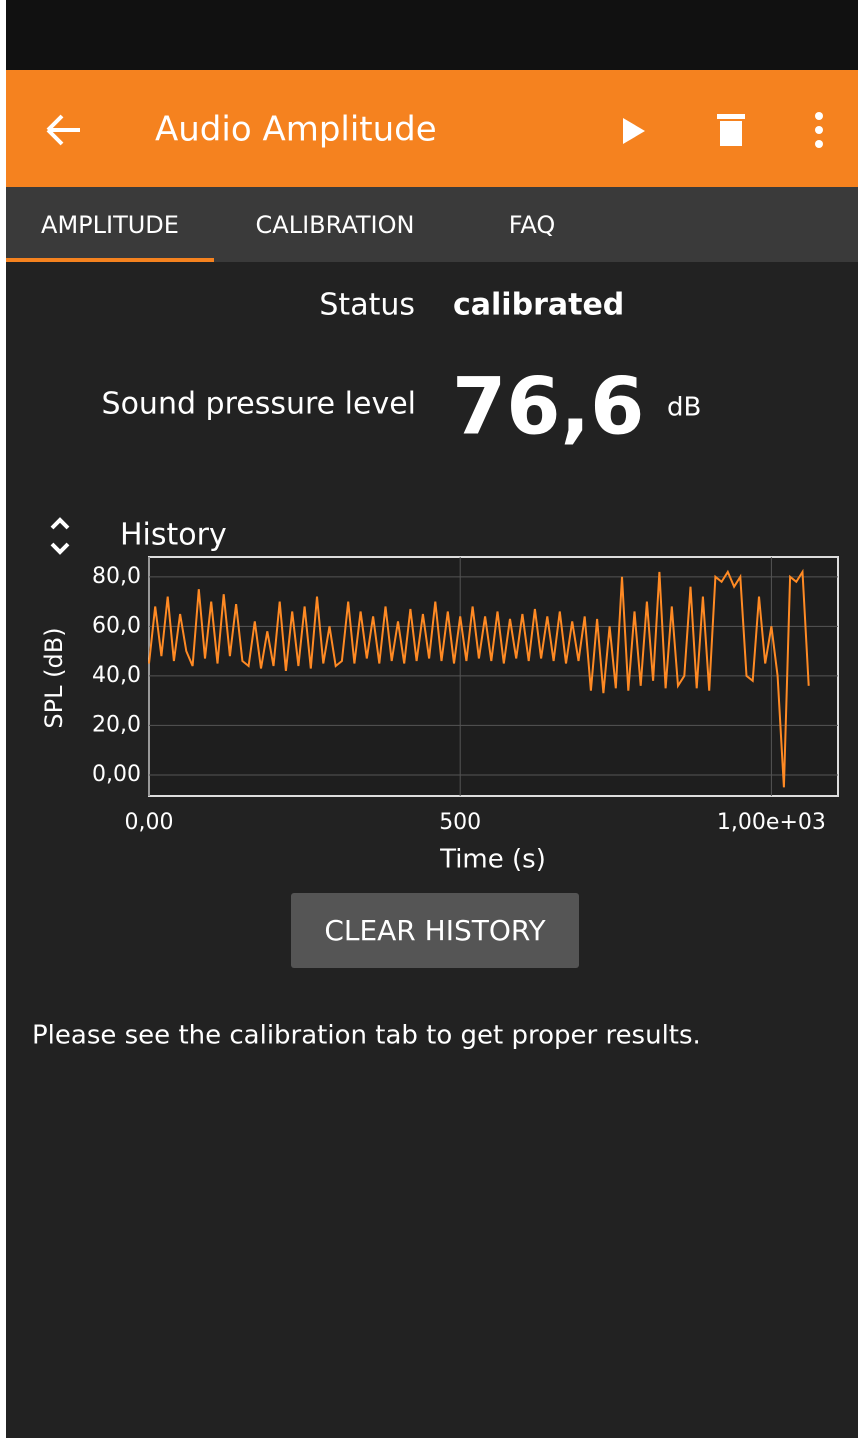 The height and width of the screenshot is (1438, 862). What do you see at coordinates (819, 130) in the screenshot?
I see `menu-icon` at bounding box center [819, 130].